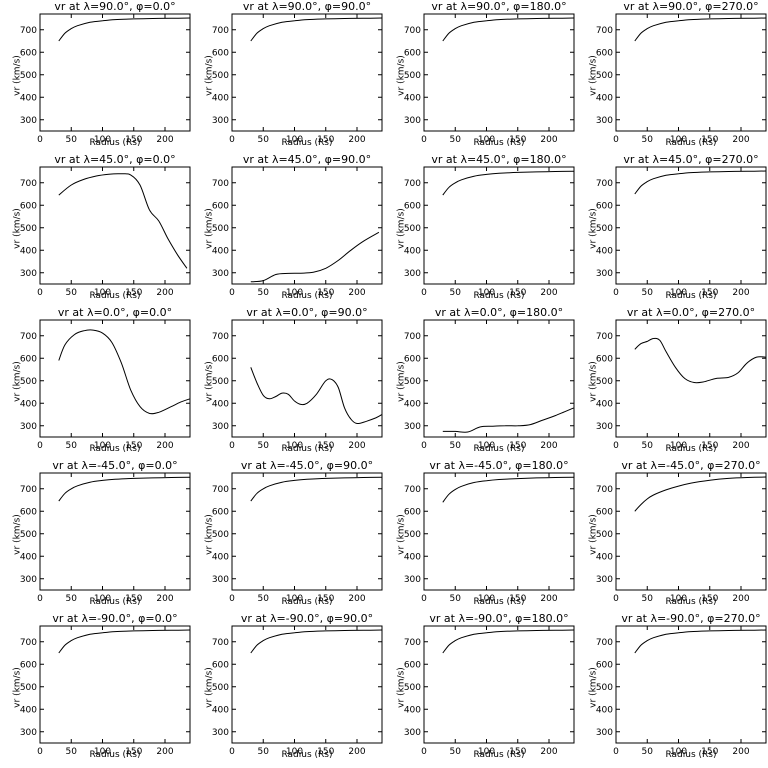 The height and width of the screenshot is (768, 768). Describe the element at coordinates (115, 465) in the screenshot. I see `chart-title: vr at λ=-45.0°, φ=0.0°` at that location.